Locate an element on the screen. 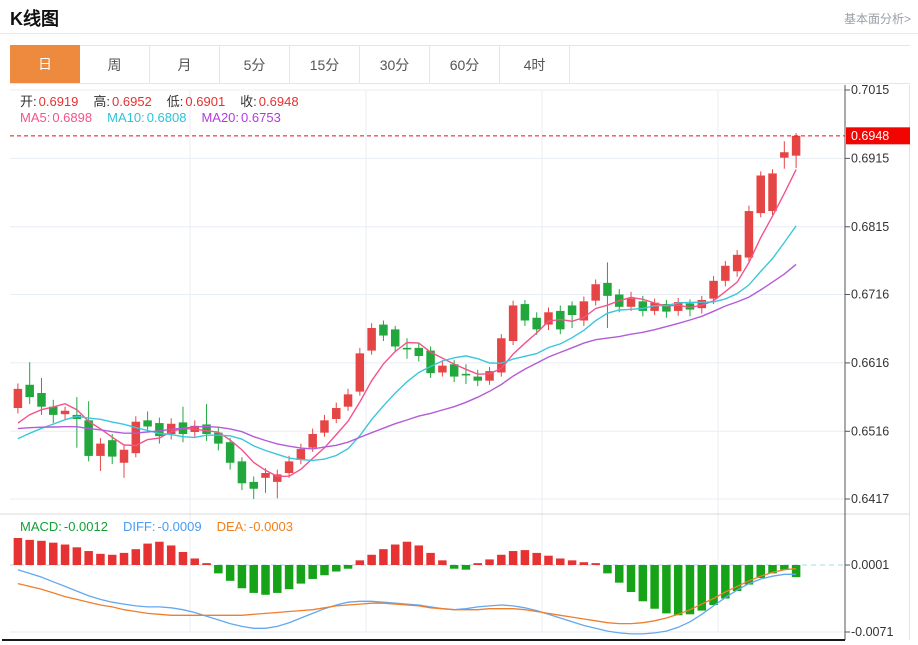 Image resolution: width=918 pixels, height=645 pixels. macd-legend: MACD: -0.0012 DIFF: -0.0009 DEA: -0.0003 is located at coordinates (164, 526).